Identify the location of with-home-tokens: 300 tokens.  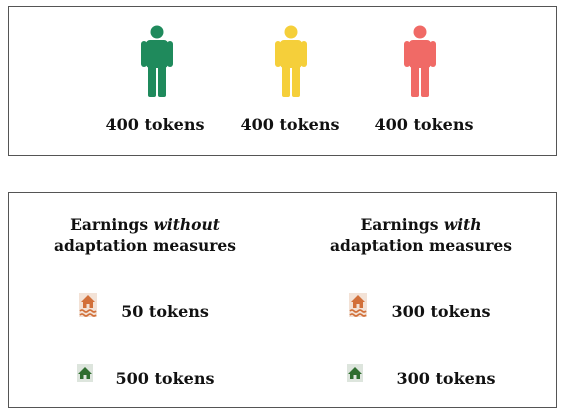
(446, 378).